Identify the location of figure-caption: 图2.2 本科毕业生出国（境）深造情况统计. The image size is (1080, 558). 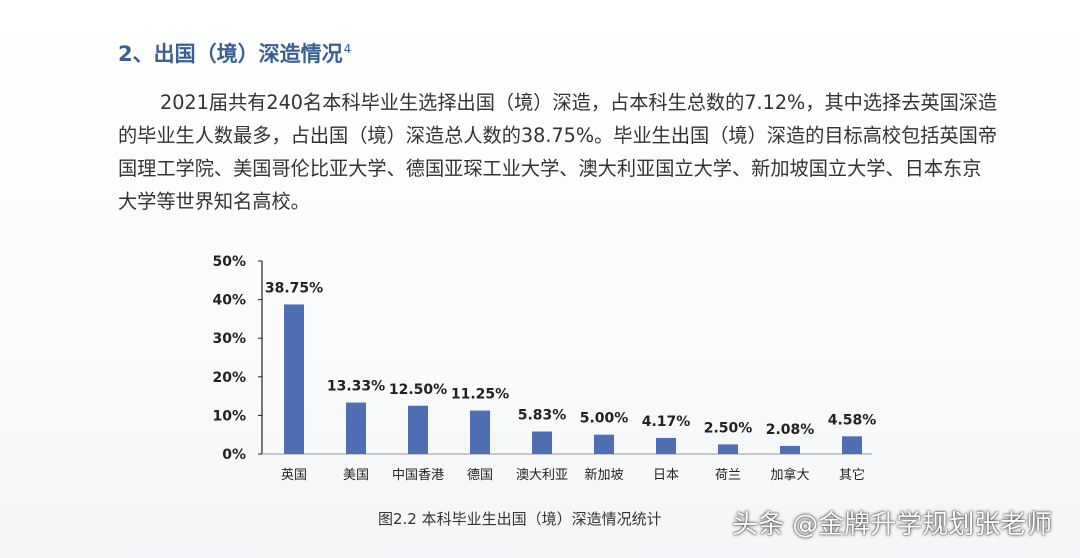
(520, 519).